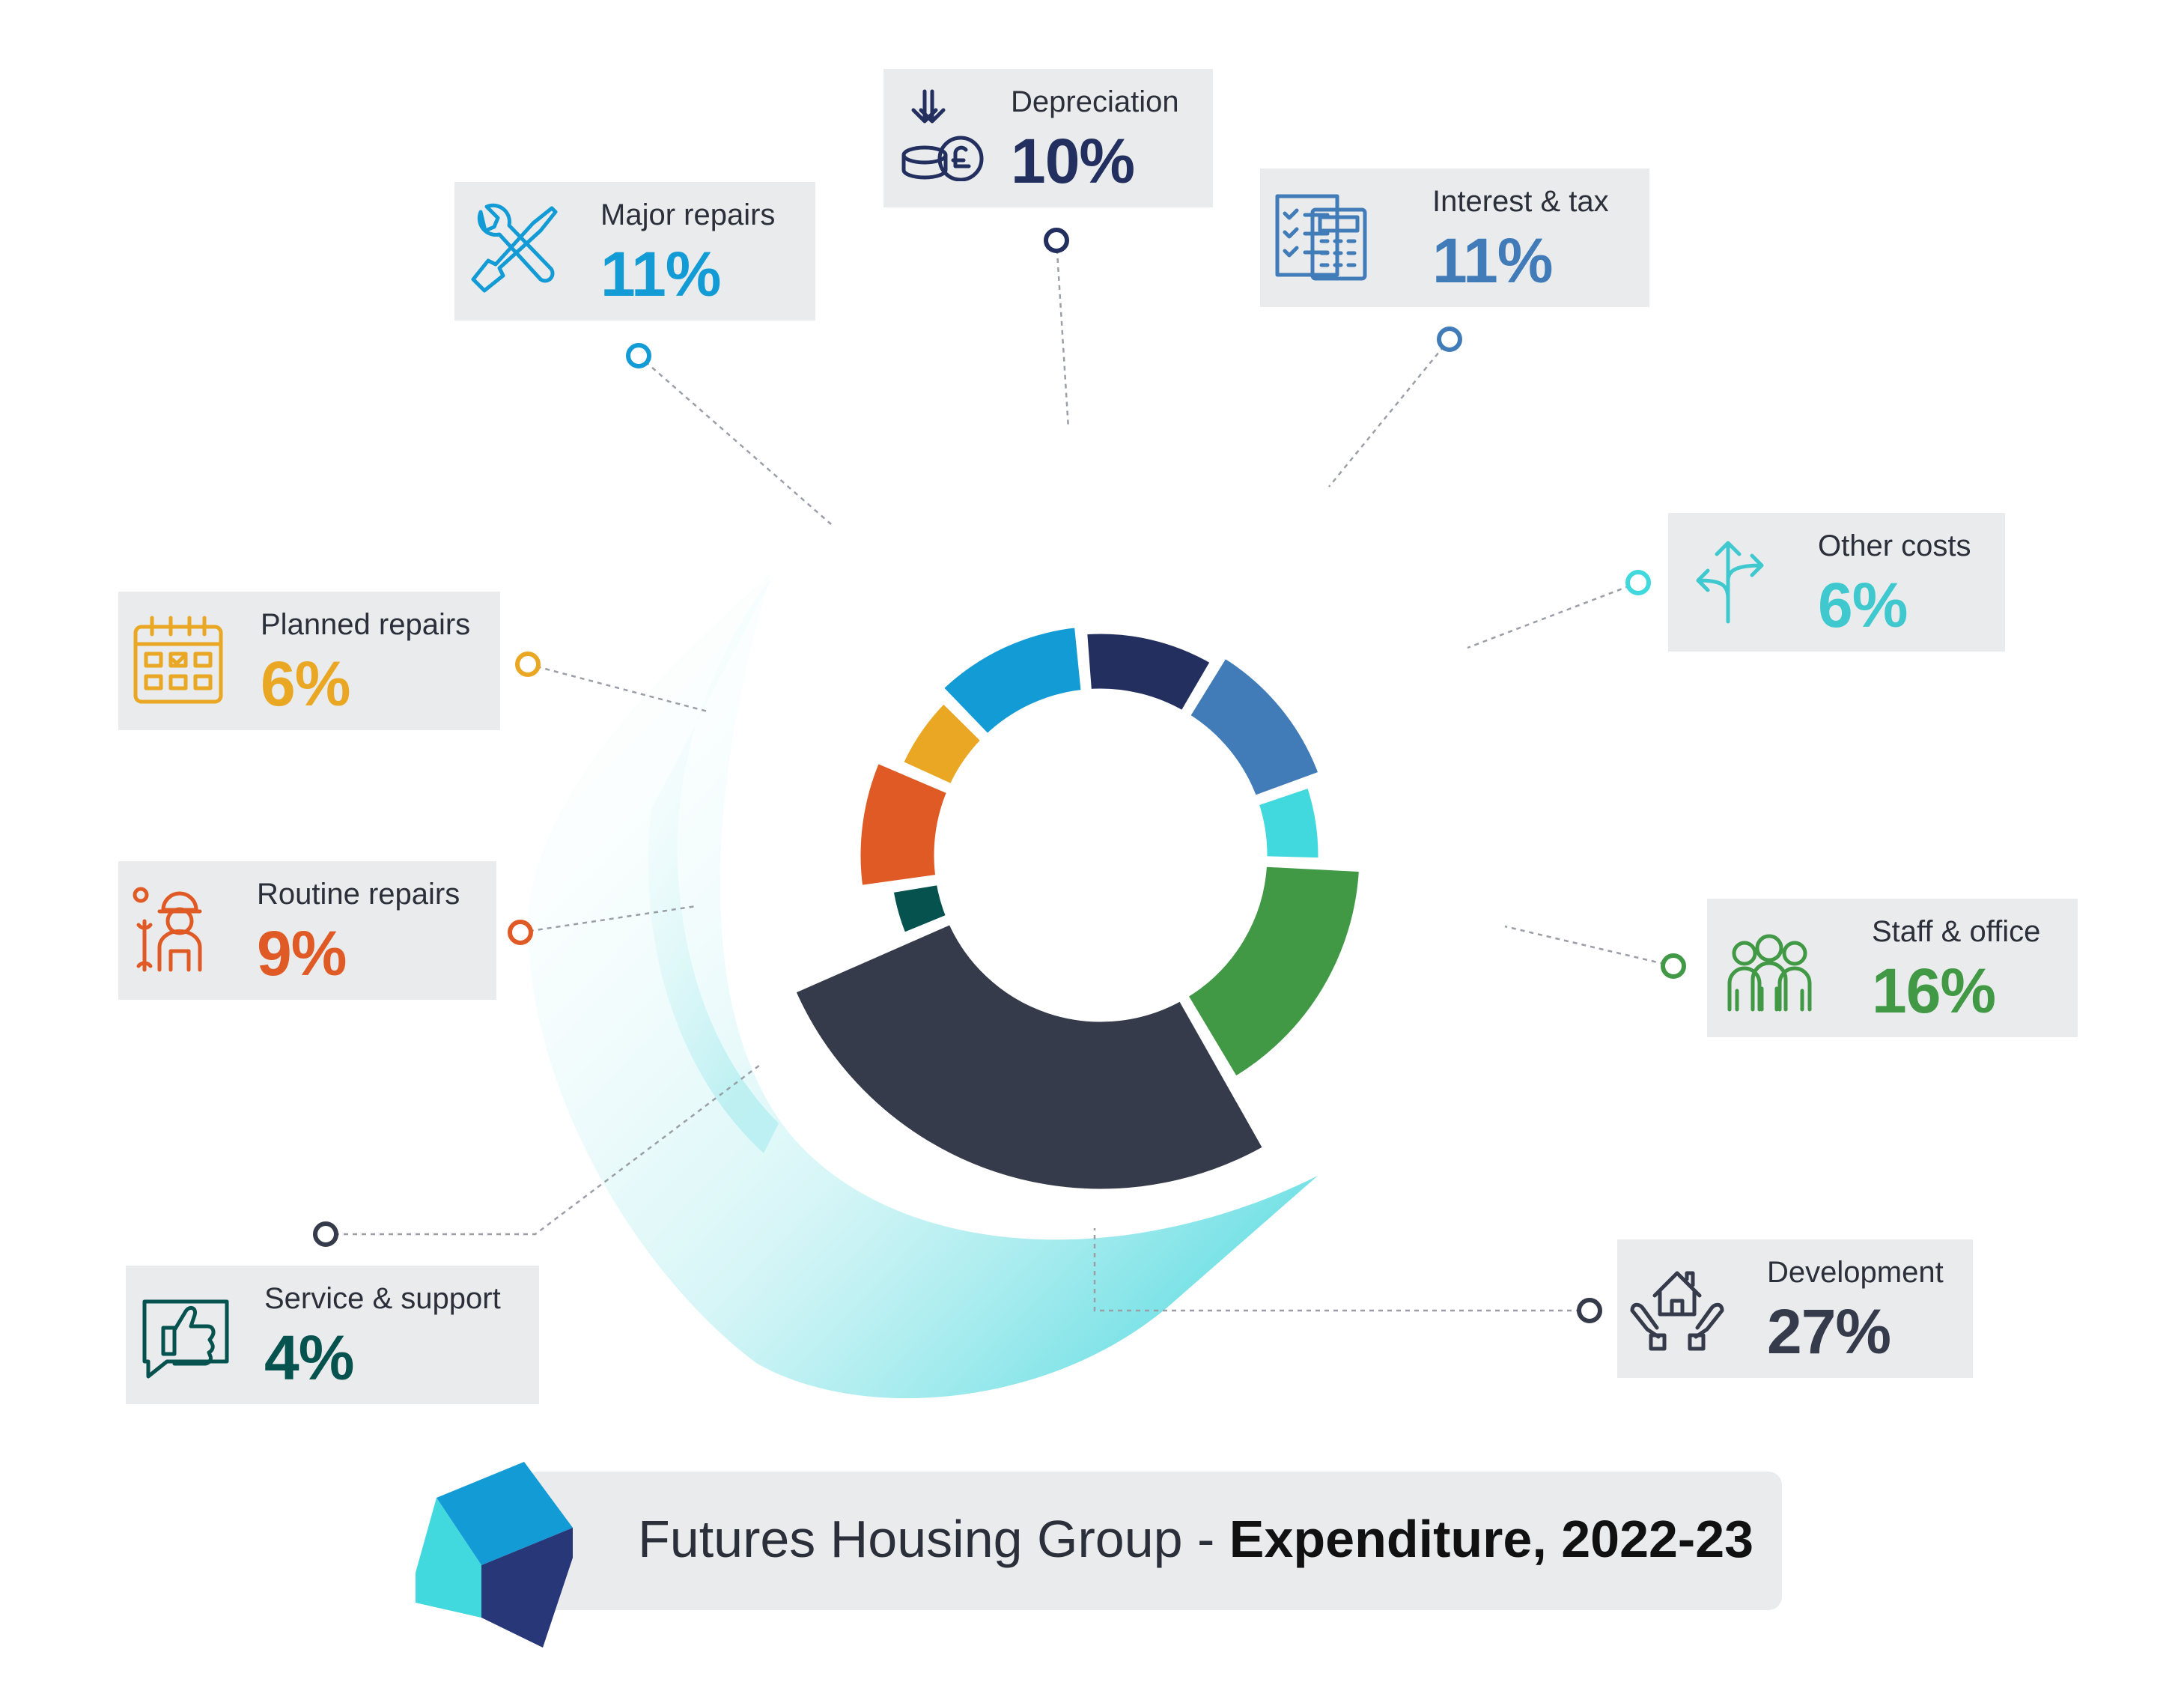  What do you see at coordinates (1589, 1310) in the screenshot?
I see `connector-dot-development` at bounding box center [1589, 1310].